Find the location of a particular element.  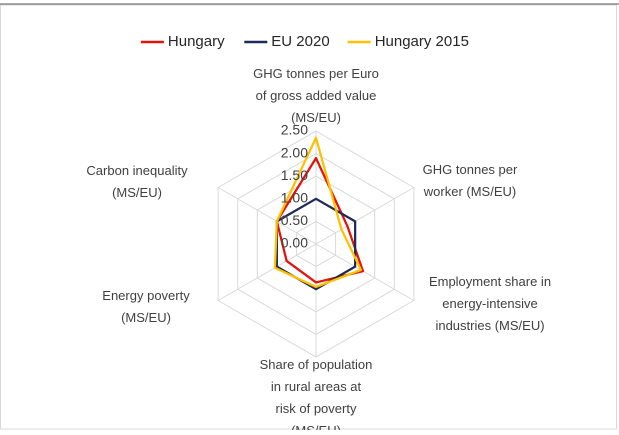

tick-label: 2.50 is located at coordinates (294, 130).